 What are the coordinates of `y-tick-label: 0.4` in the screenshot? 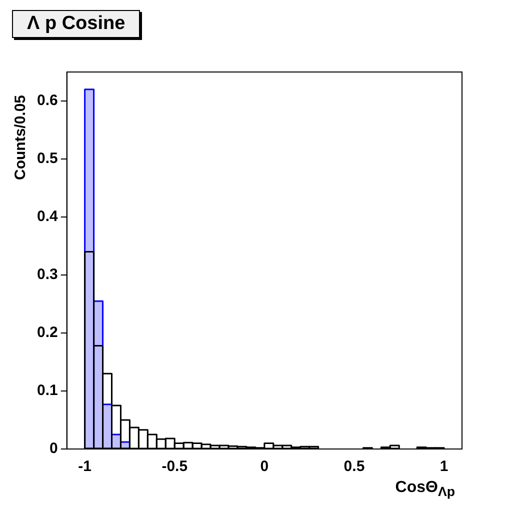 It's located at (47, 217).